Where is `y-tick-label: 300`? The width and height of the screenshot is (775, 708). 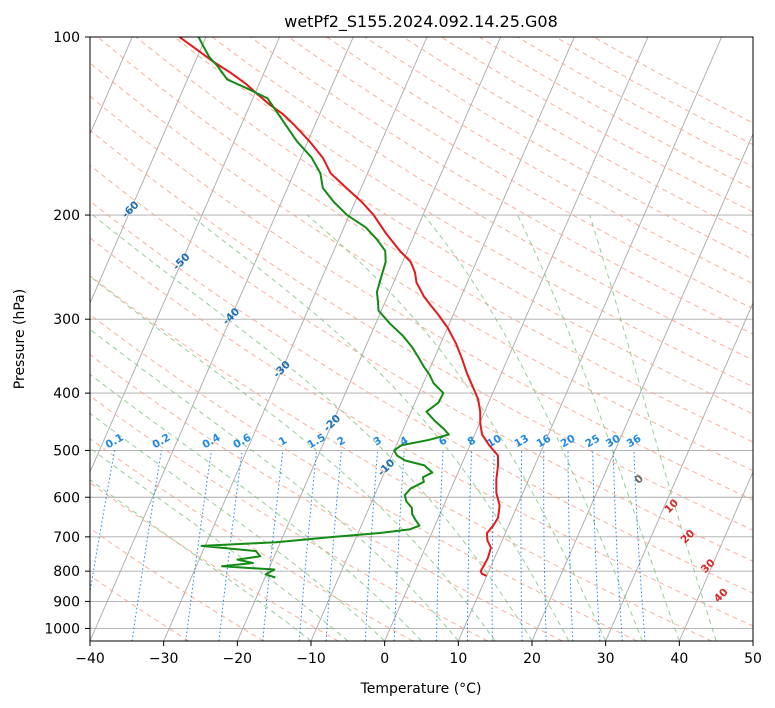
y-tick-label: 300 is located at coordinates (66, 320).